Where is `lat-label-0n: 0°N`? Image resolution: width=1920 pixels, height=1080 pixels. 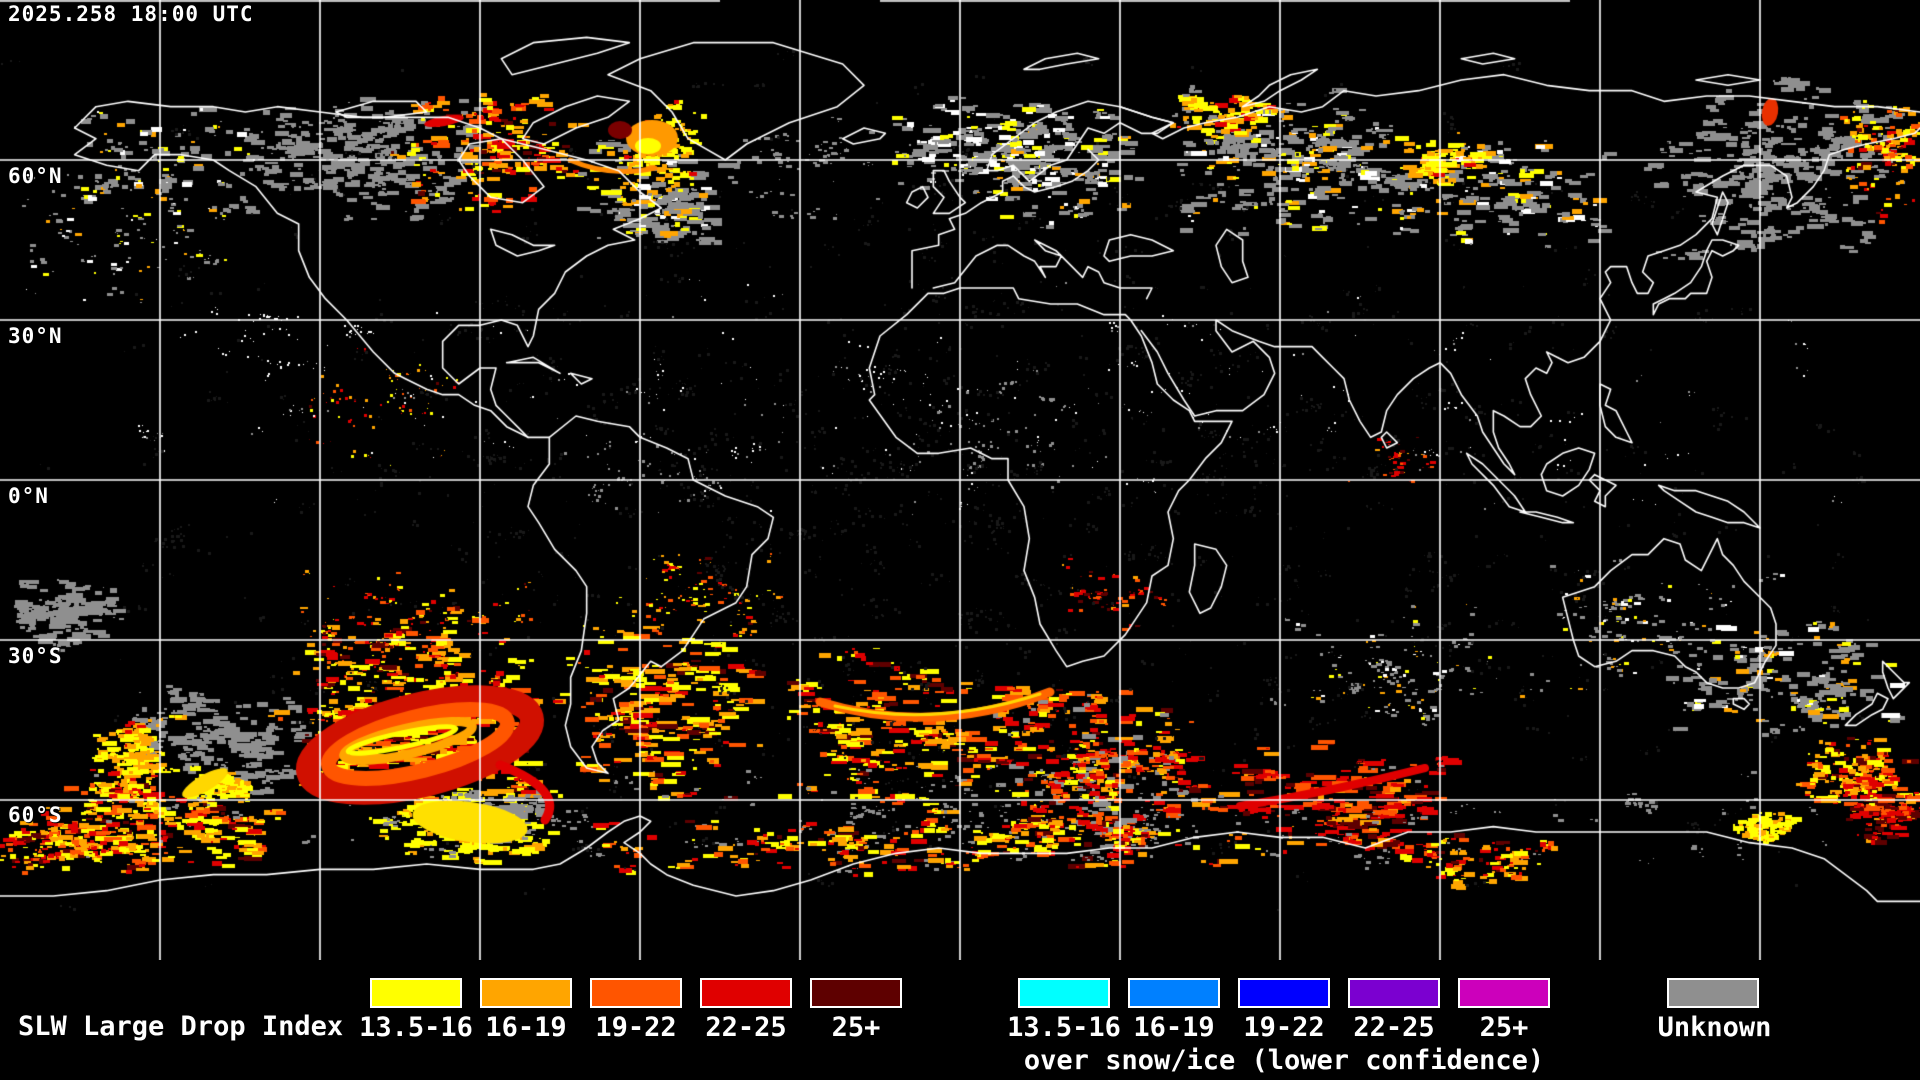
lat-label-0n: 0°N is located at coordinates (28, 496).